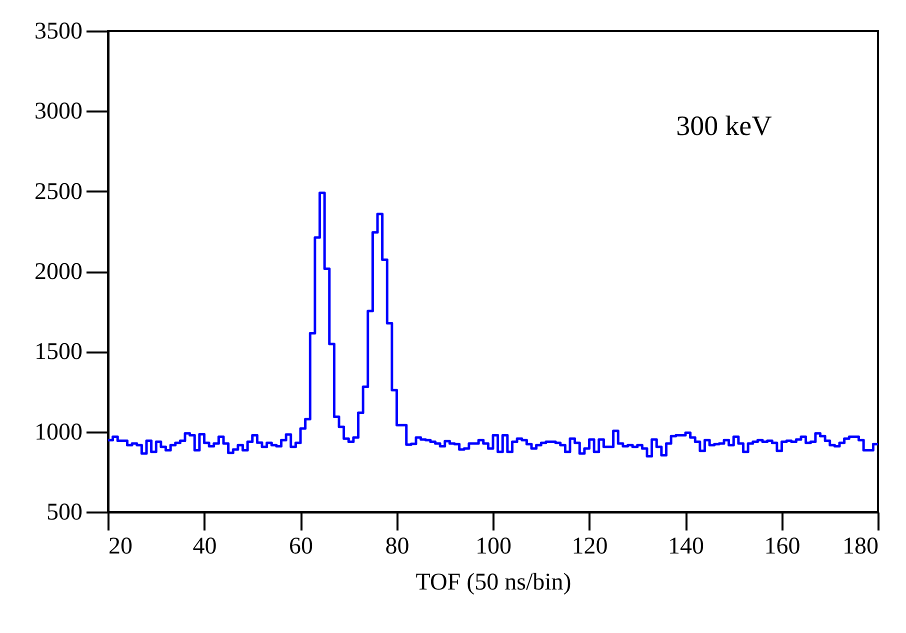 This screenshot has height=633, width=906. Describe the element at coordinates (120, 547) in the screenshot. I see `x-tick-label: 20` at that location.